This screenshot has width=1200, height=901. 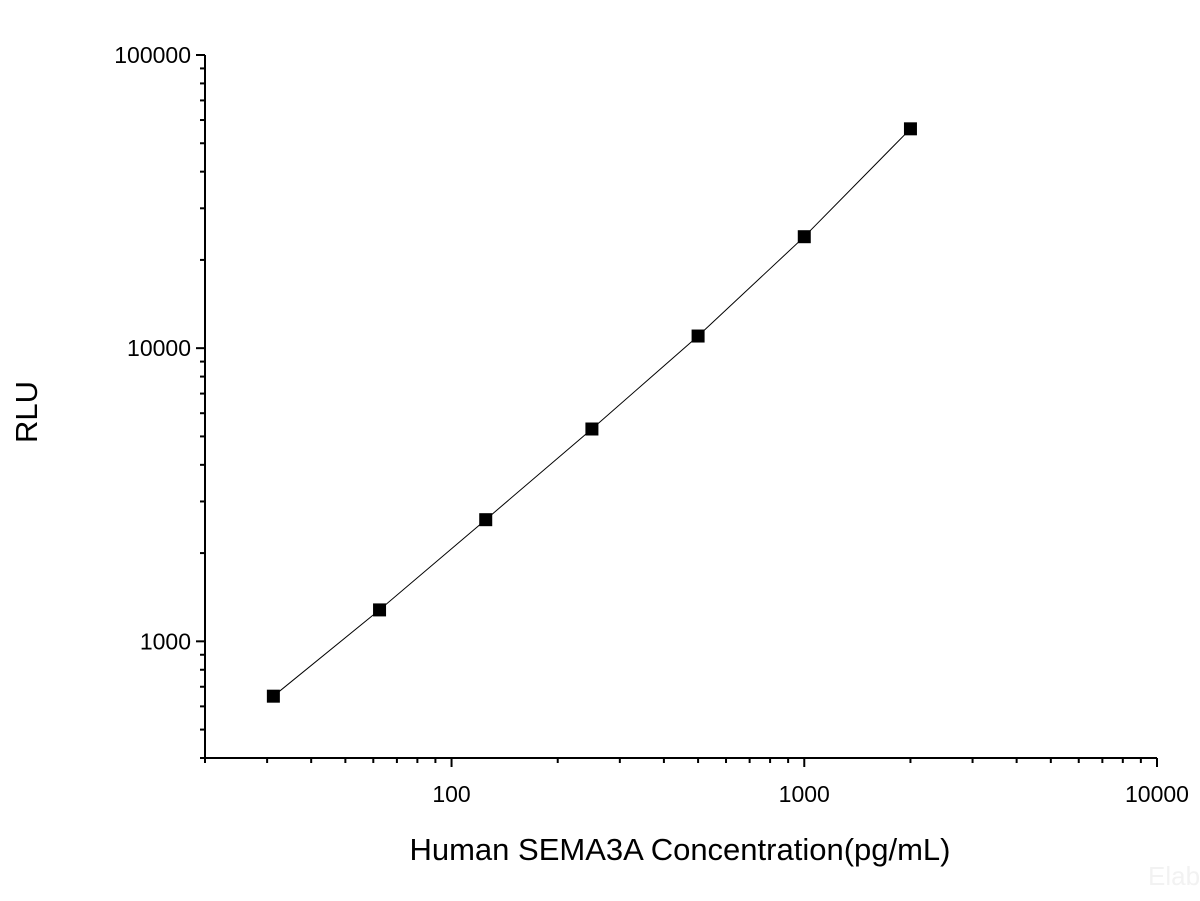 I want to click on x-tick-label: 10000, so click(x=1157, y=794).